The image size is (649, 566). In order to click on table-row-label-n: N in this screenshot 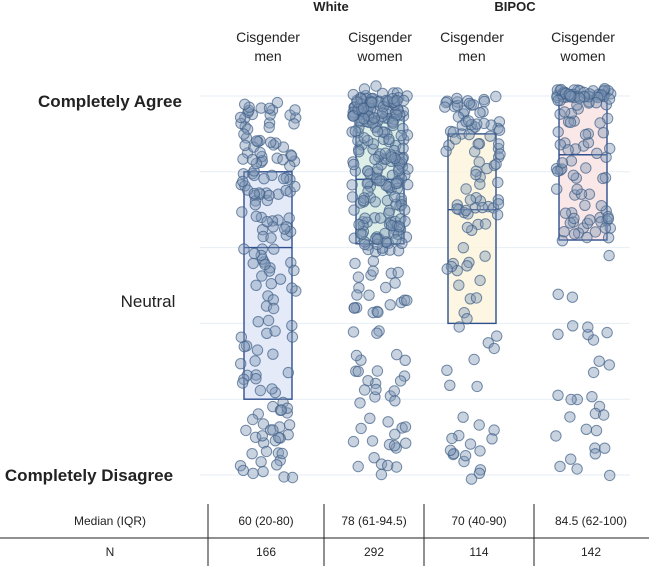, I will do `click(110, 552)`.